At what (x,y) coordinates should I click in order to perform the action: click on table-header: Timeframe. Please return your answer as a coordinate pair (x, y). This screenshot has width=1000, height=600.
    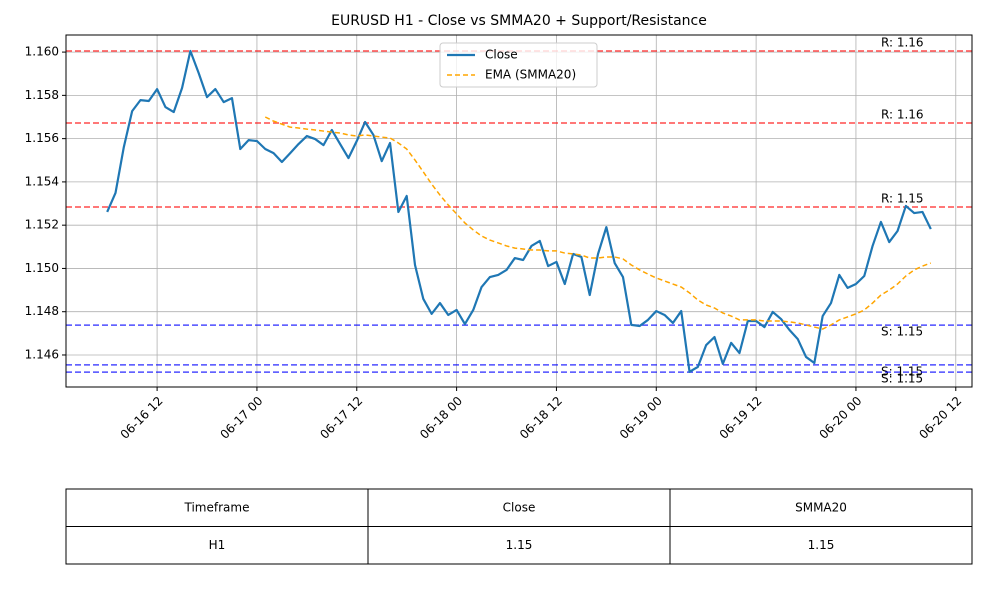
    Looking at the image, I should click on (217, 507).